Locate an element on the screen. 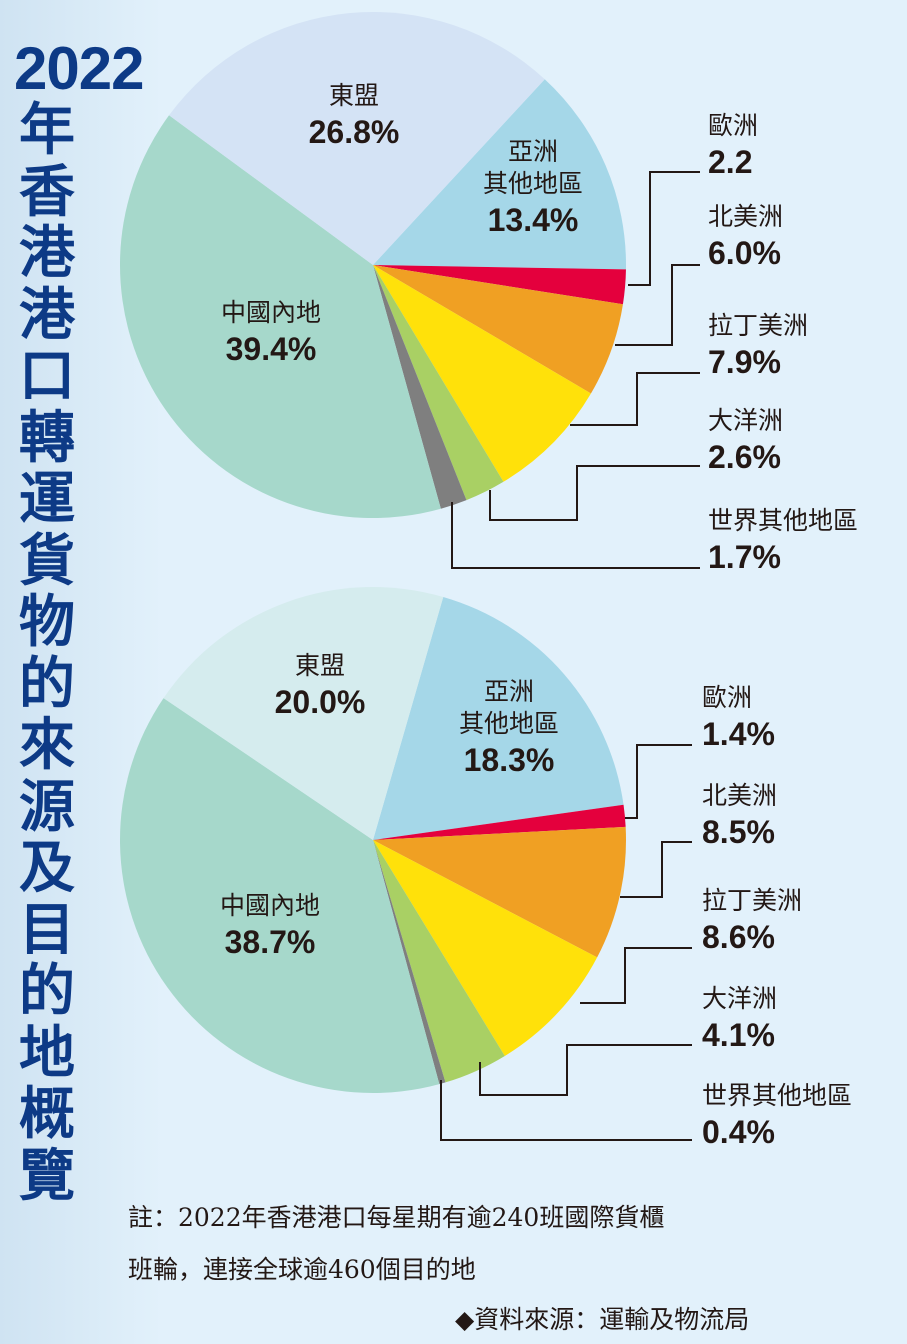 The height and width of the screenshot is (1344, 907). label-latin-america-2: 拉丁美洲 8.6% is located at coordinates (752, 920).